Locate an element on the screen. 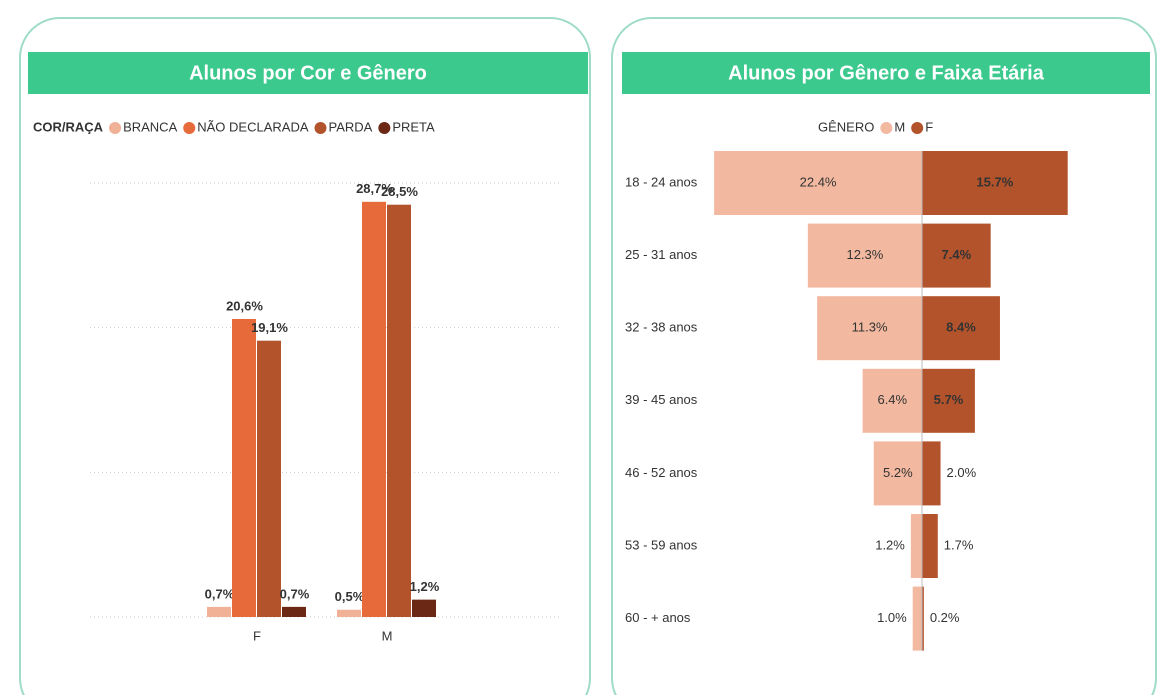  data-label: 1.2% is located at coordinates (890, 544).